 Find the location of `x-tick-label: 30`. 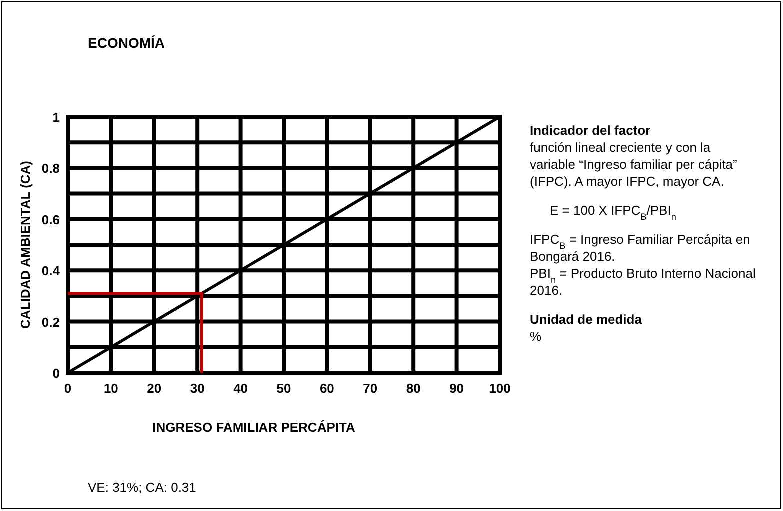

x-tick-label: 30 is located at coordinates (197, 388).